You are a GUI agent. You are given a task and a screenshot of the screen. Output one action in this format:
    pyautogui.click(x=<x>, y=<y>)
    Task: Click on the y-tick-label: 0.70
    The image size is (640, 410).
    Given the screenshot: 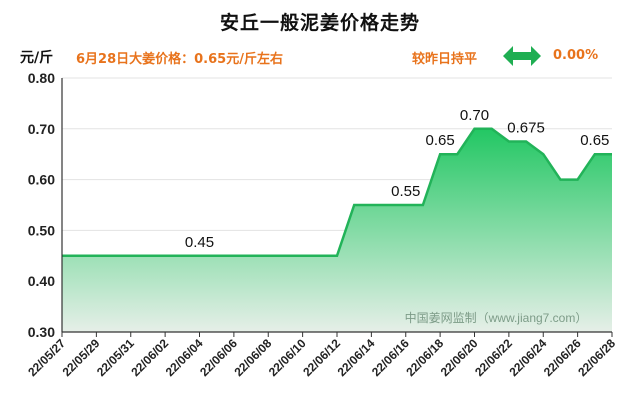 What is the action you would take?
    pyautogui.click(x=41, y=129)
    